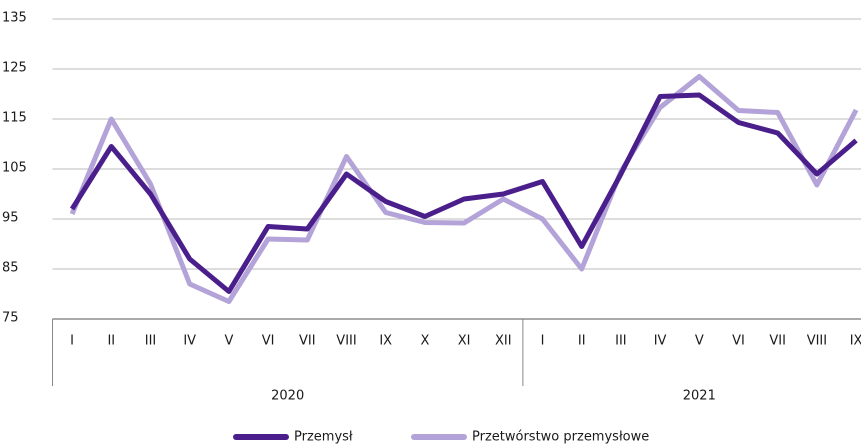 Image resolution: width=861 pixels, height=446 pixels. What do you see at coordinates (464, 341) in the screenshot?
I see `x-tick-label: XI` at bounding box center [464, 341].